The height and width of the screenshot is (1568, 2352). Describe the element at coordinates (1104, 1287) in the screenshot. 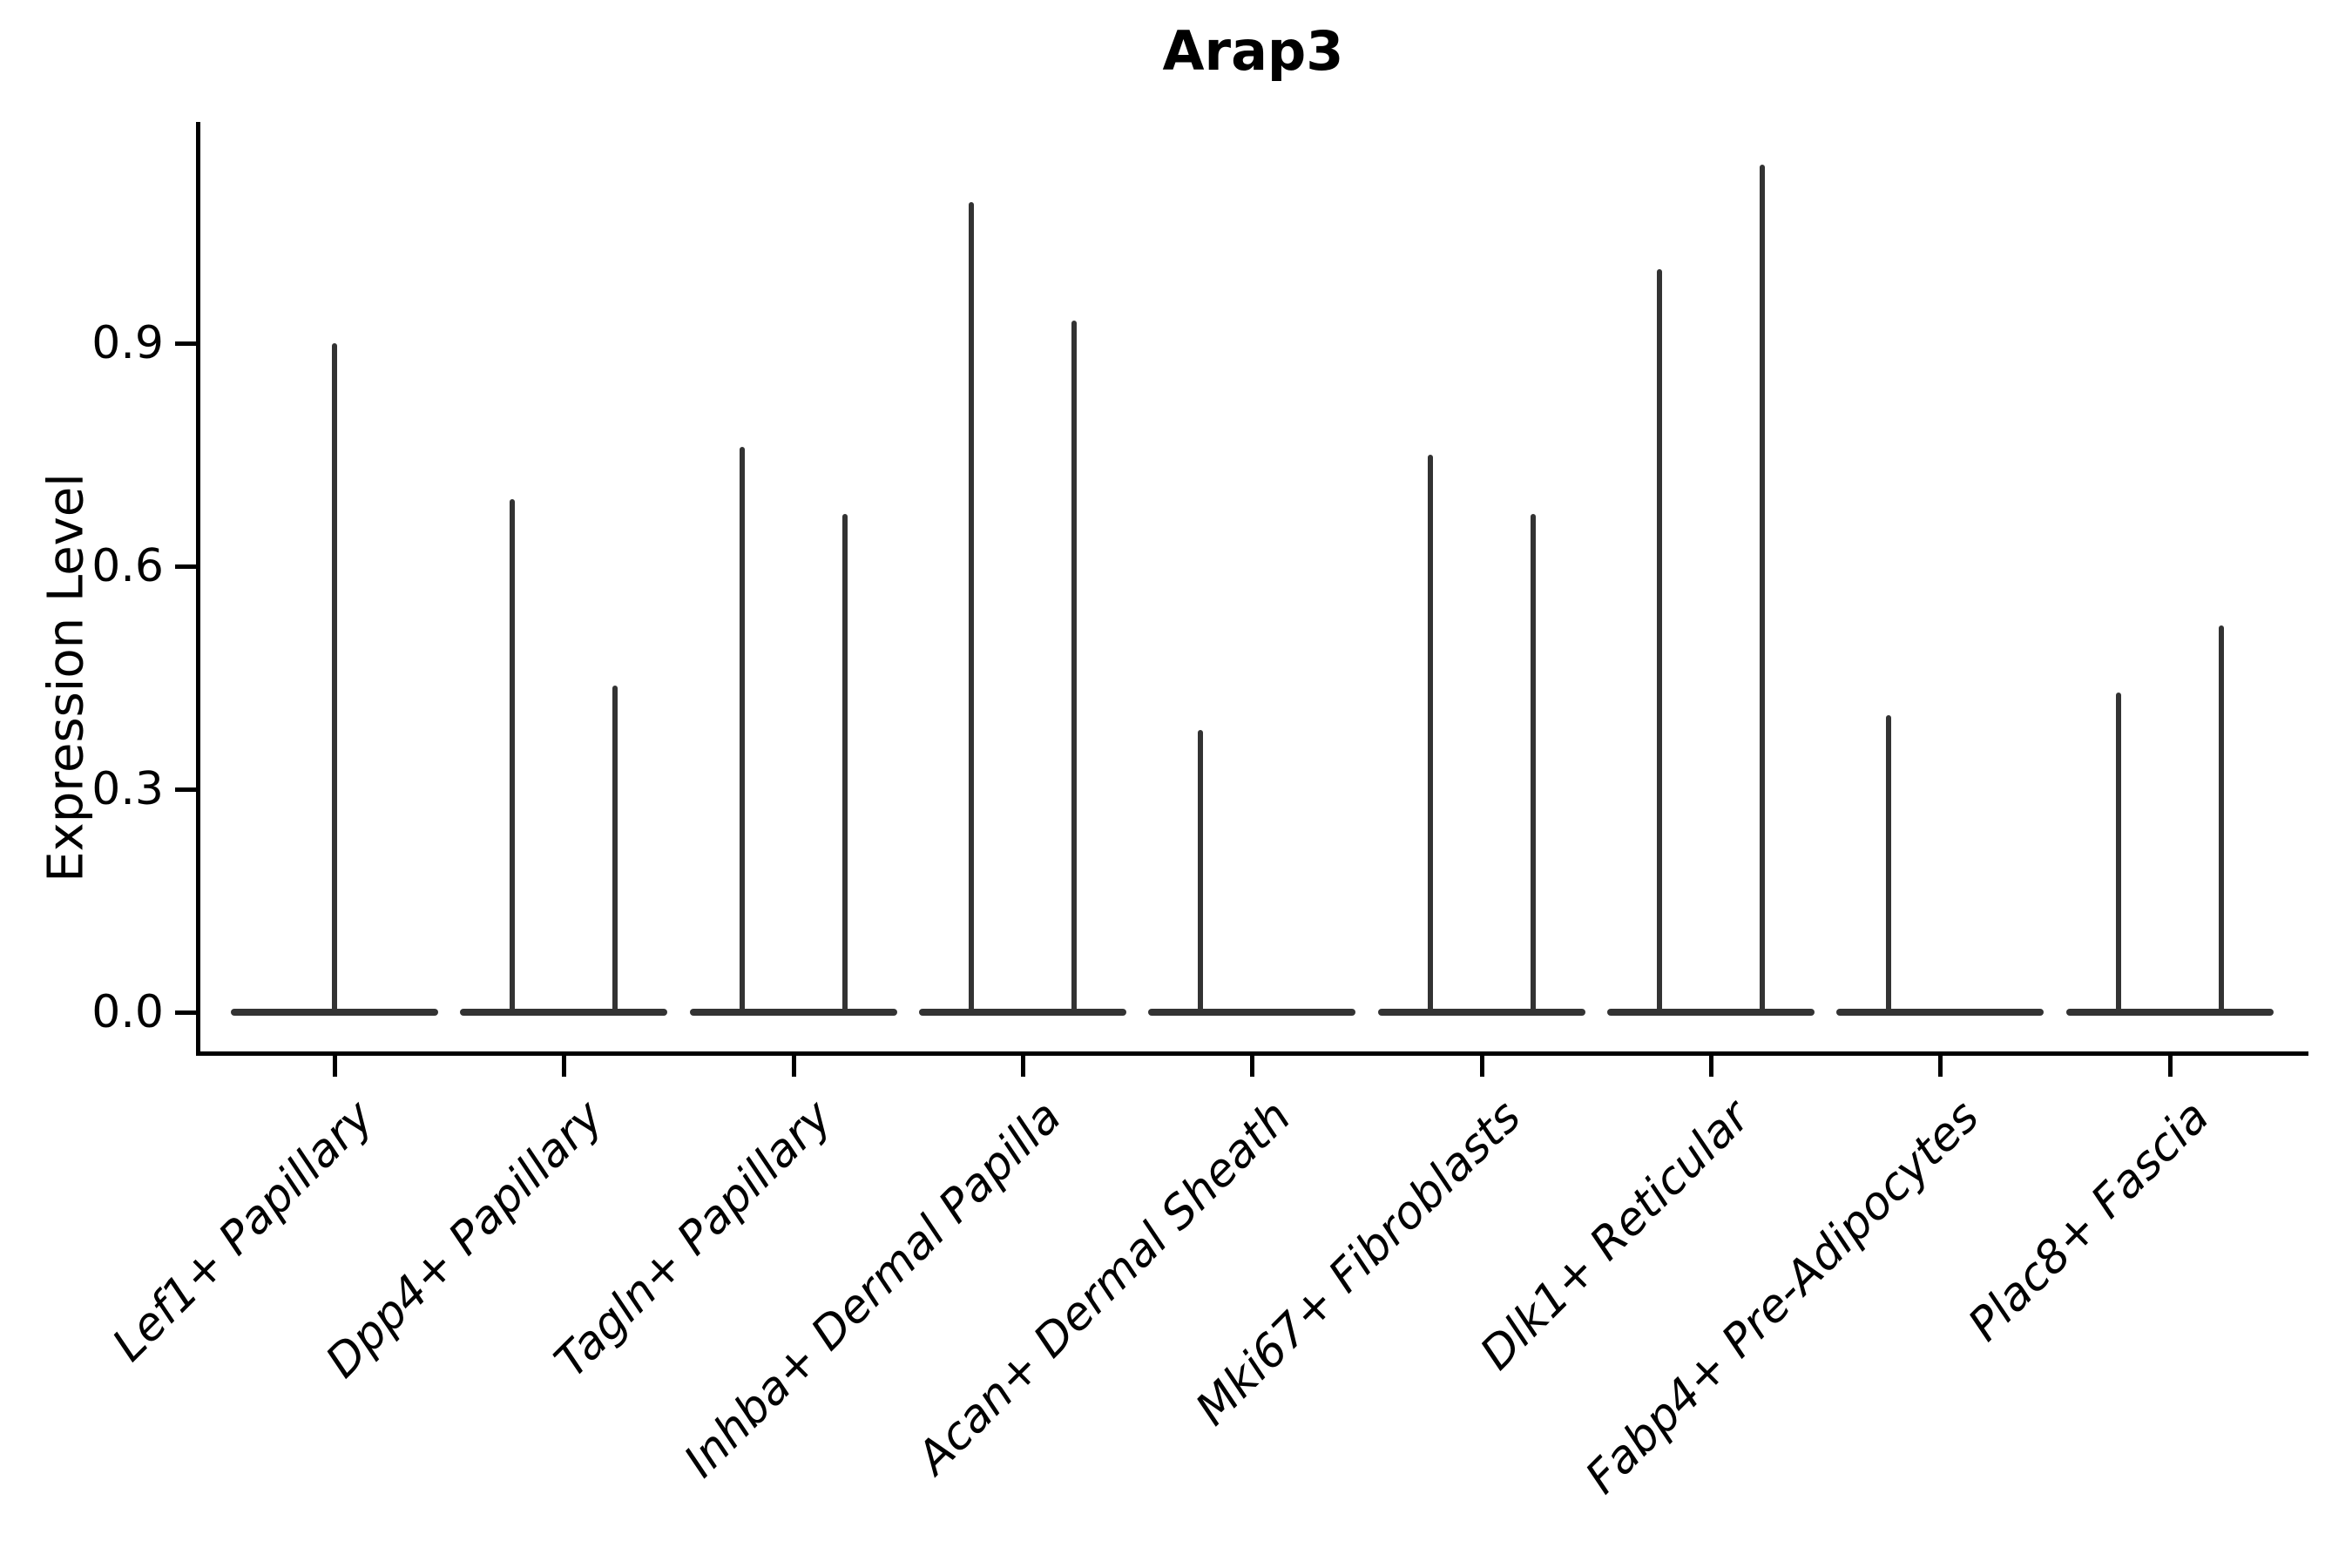

I see `x-tick-label: Acan+ Dermal Sheath` at that location.